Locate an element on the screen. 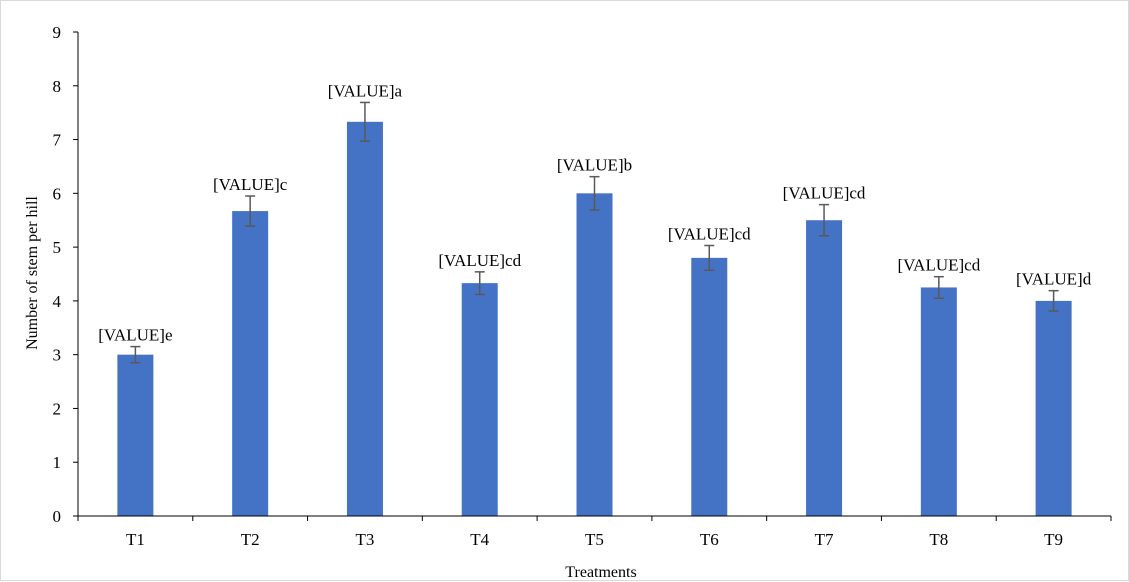  x-tick-label-t8: T8 is located at coordinates (938, 539).